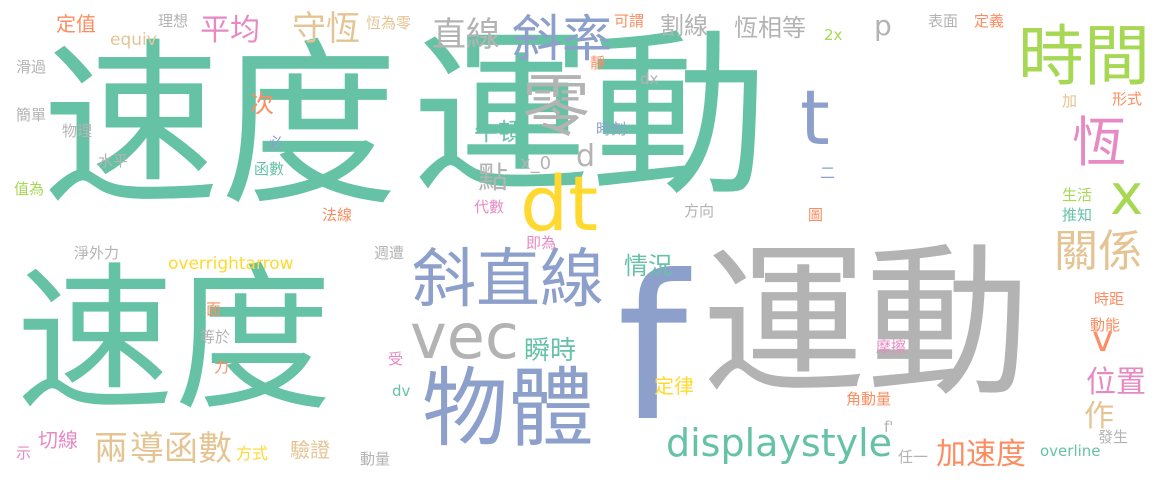 The width and height of the screenshot is (1175, 482). Describe the element at coordinates (214, 309) in the screenshot. I see `word-mian: 面` at that location.